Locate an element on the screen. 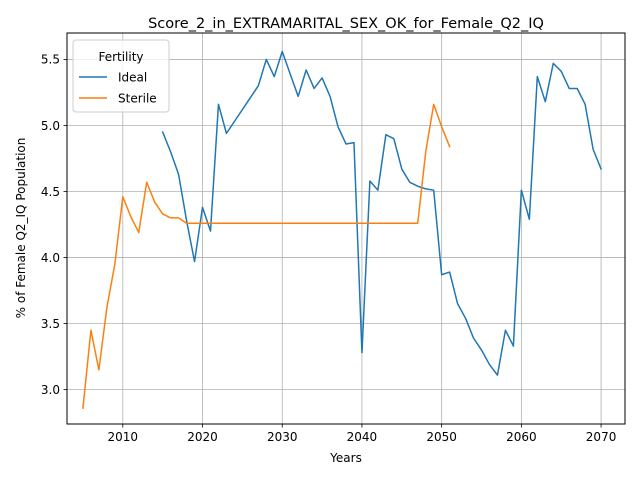 This screenshot has height=480, width=640. y-tick-label-1: 3.5 is located at coordinates (50, 324).